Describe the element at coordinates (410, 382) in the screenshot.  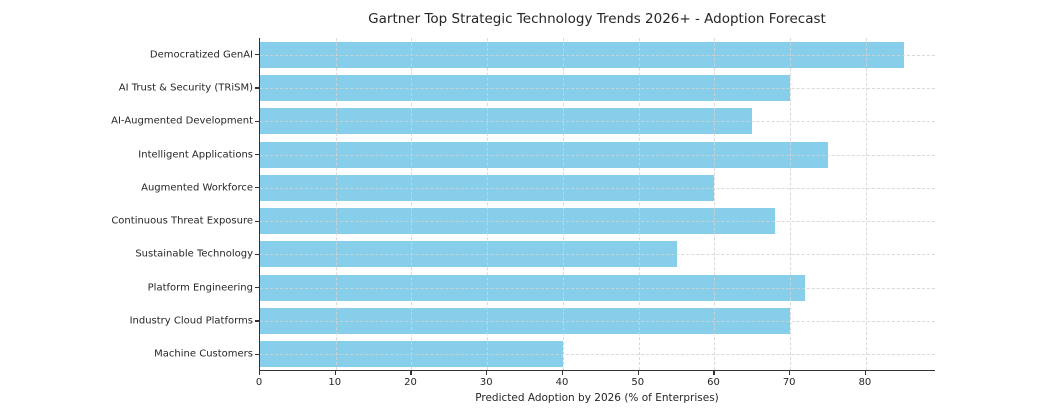
I see `x-tick-label: 20` at that location.